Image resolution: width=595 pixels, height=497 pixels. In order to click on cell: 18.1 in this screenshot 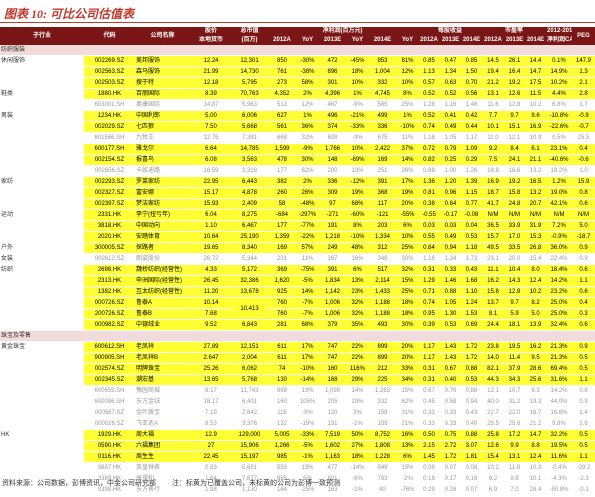, I will do `click(514, 325)`.